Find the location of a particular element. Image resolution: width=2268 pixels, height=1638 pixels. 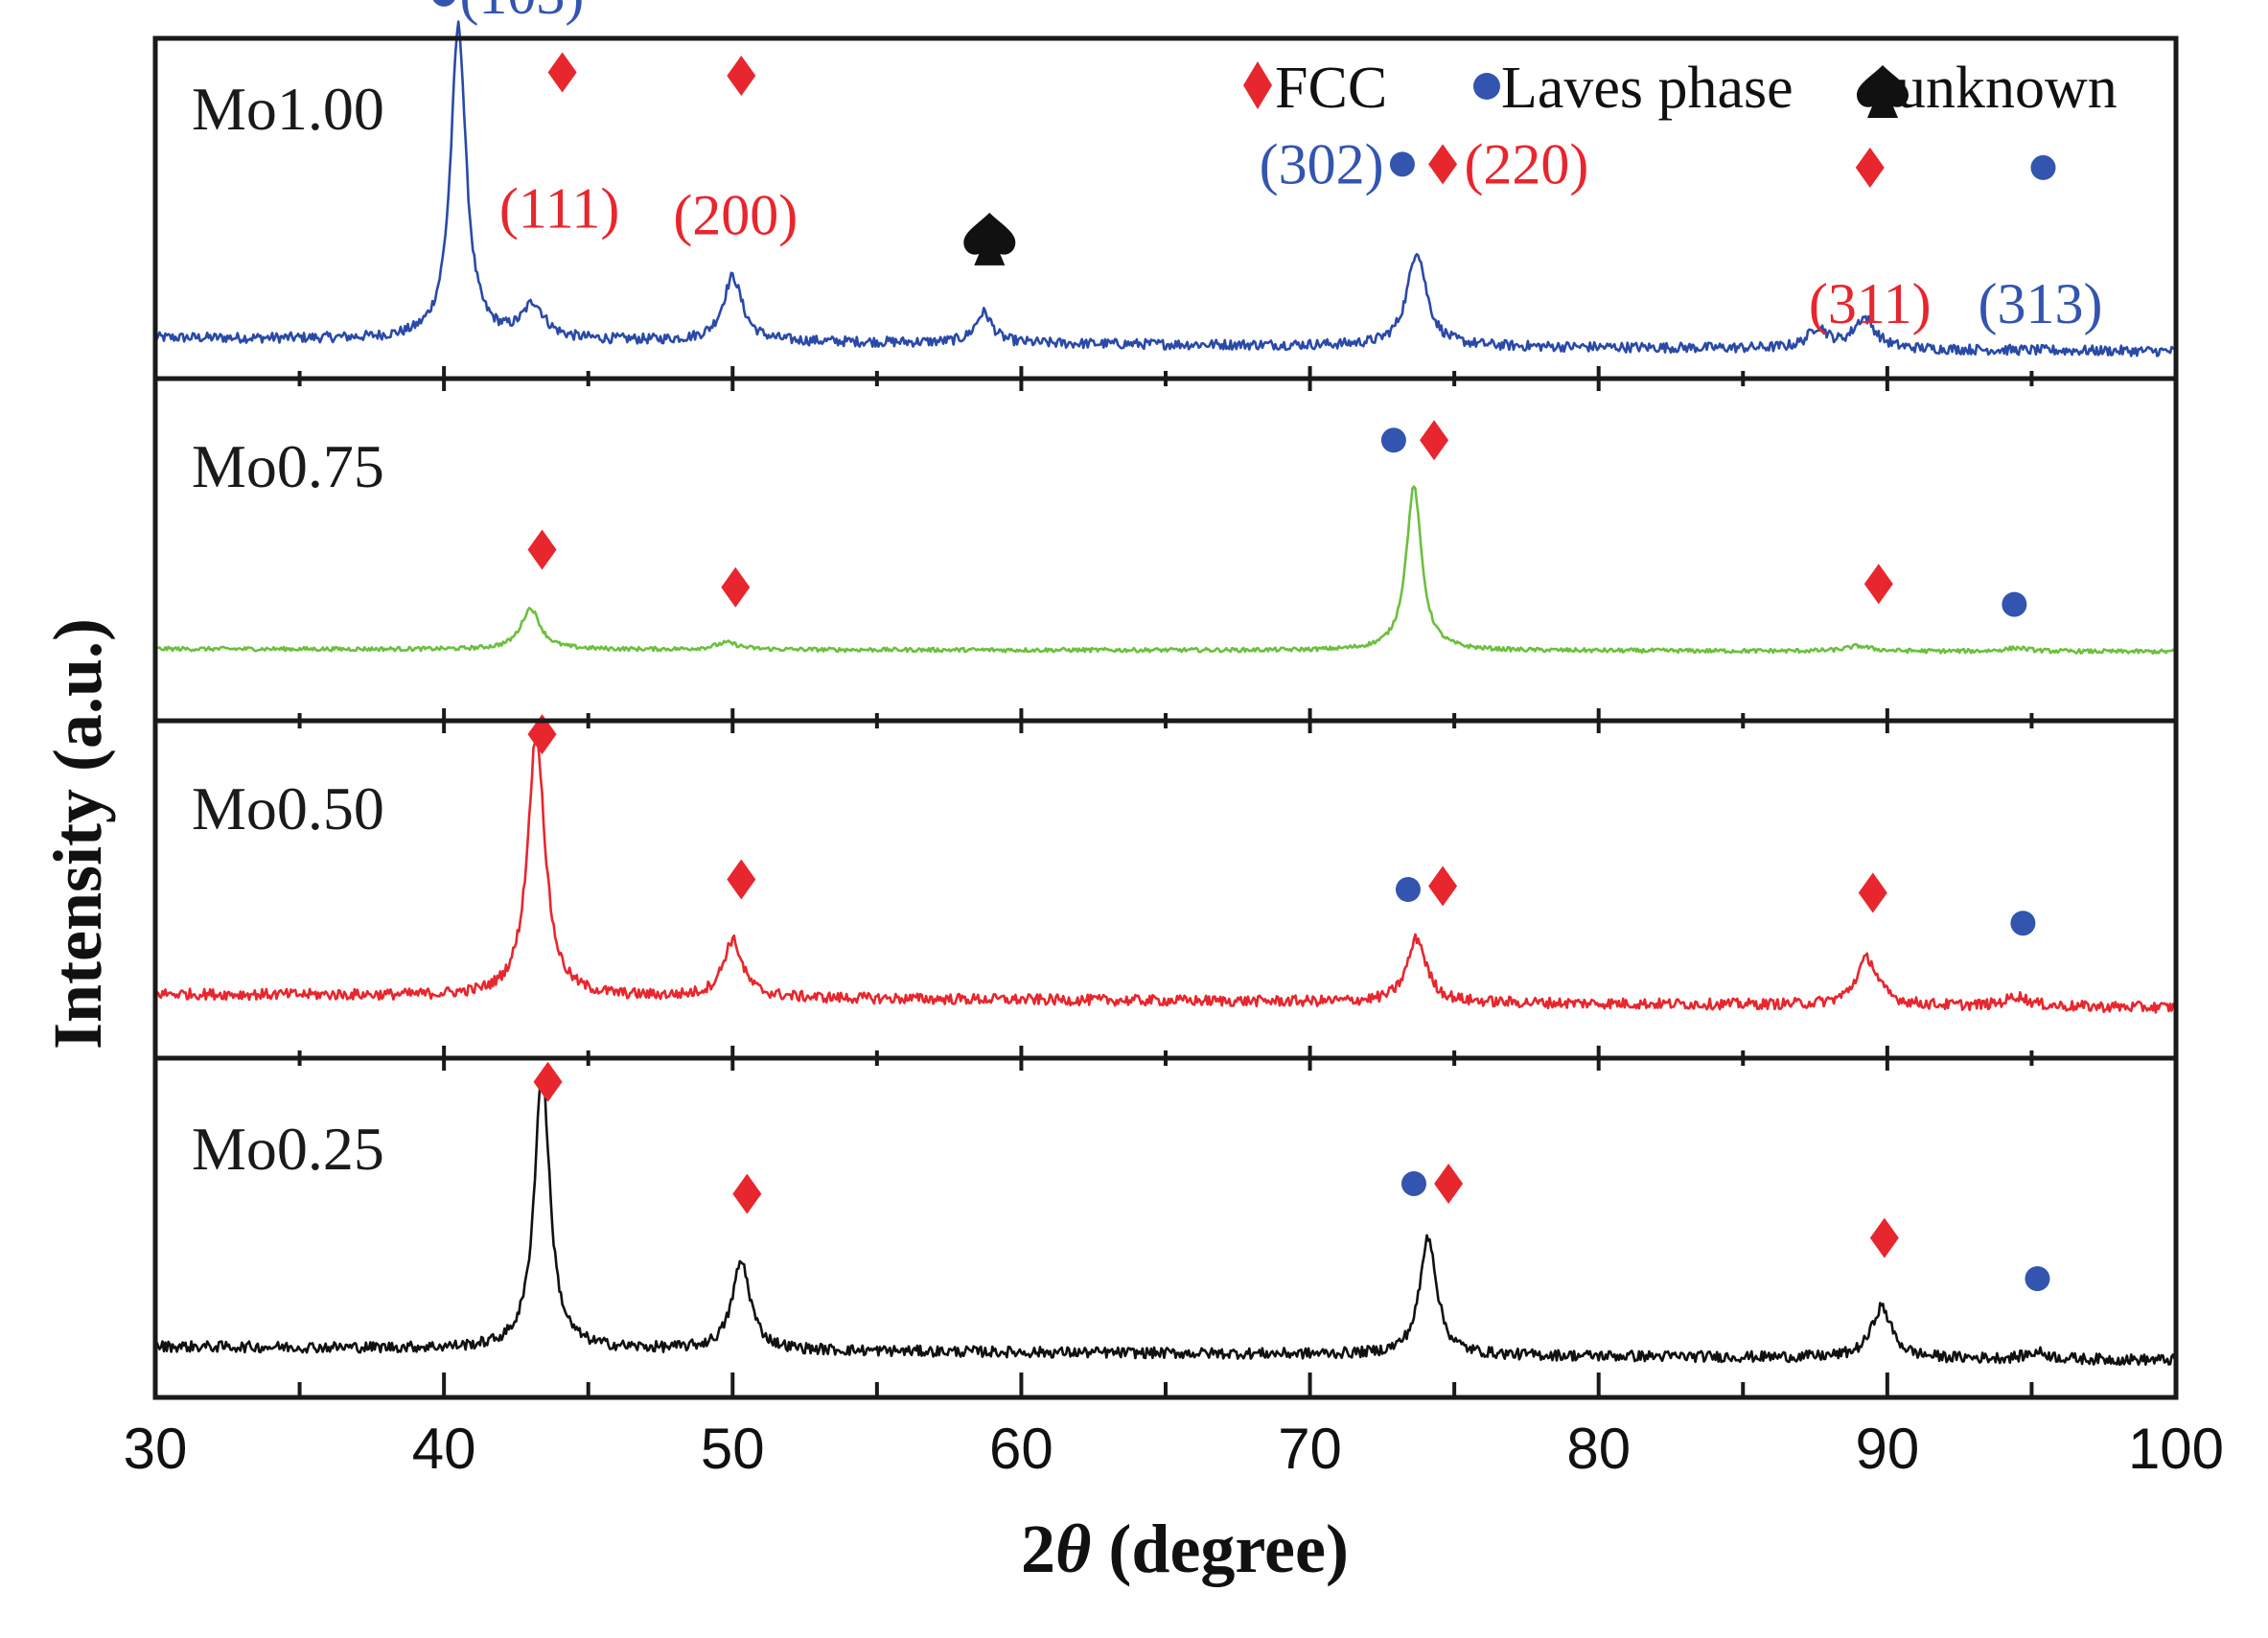

legend-fcc-diamond-icon is located at coordinates (1257, 85).